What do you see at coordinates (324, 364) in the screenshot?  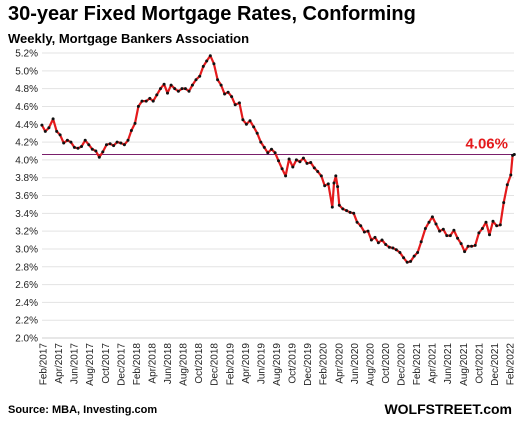 I see `x-tick-label: Feb/2020` at bounding box center [324, 364].